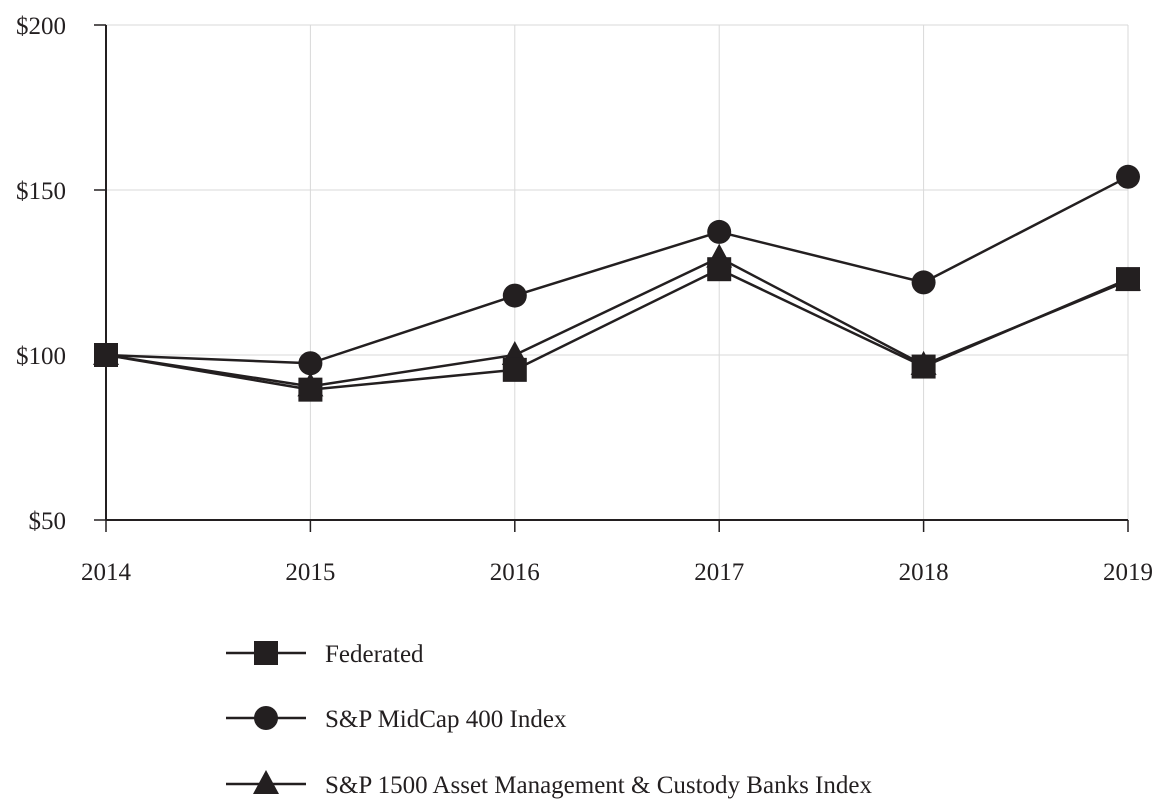 The image size is (1160, 804). I want to click on y-tick-label-3: $200, so click(41, 26).